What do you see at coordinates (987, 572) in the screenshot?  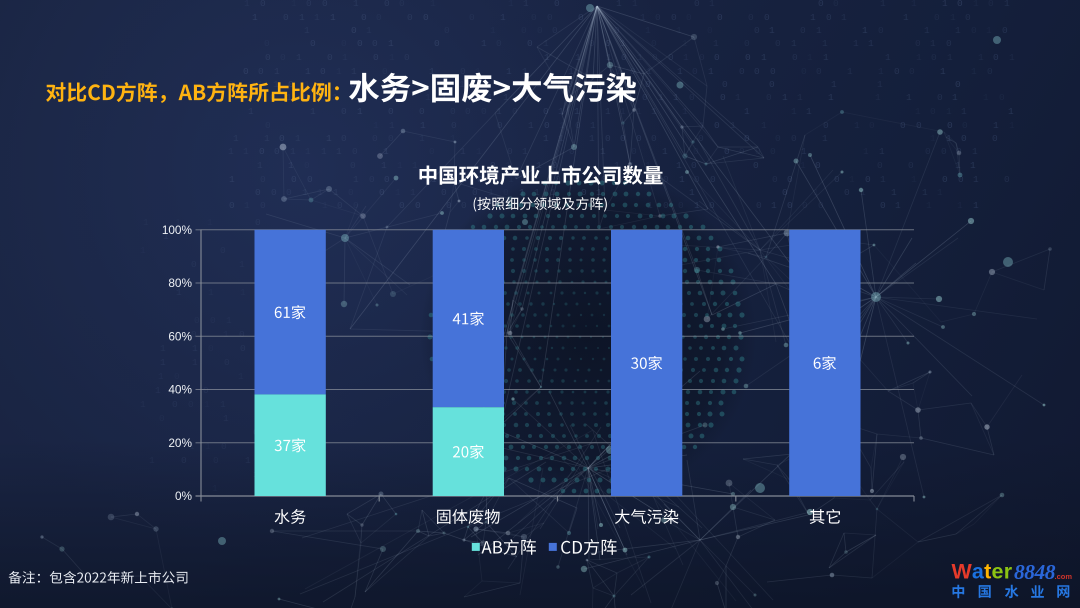 I see `svg-text: t` at bounding box center [987, 572].